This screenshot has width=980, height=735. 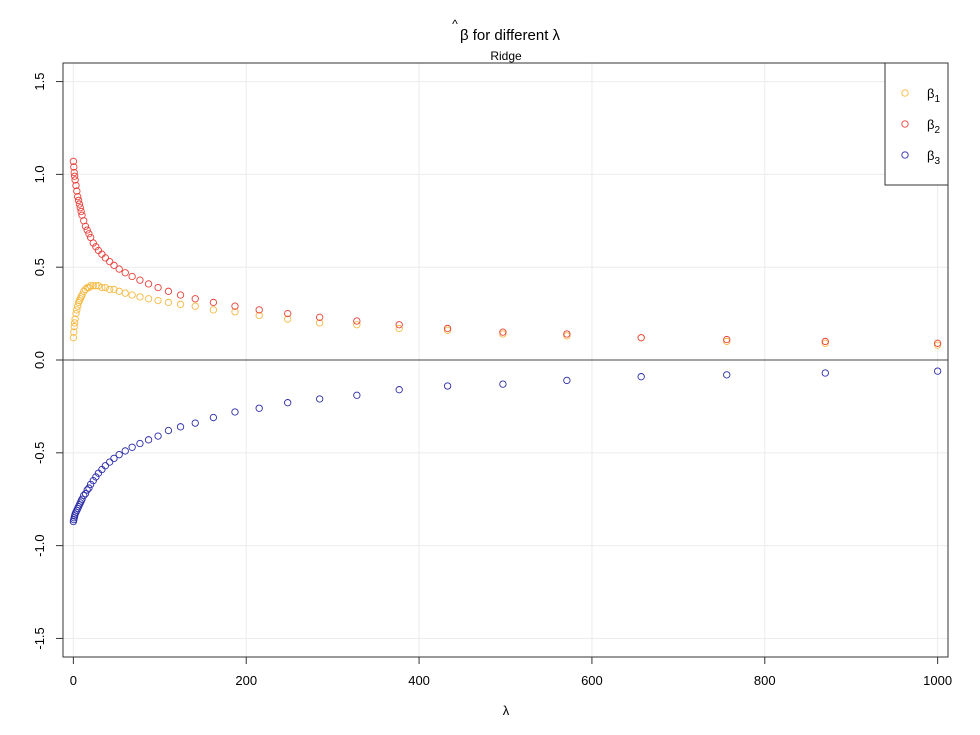 What do you see at coordinates (506, 710) in the screenshot?
I see `x-axis-label: λ` at bounding box center [506, 710].